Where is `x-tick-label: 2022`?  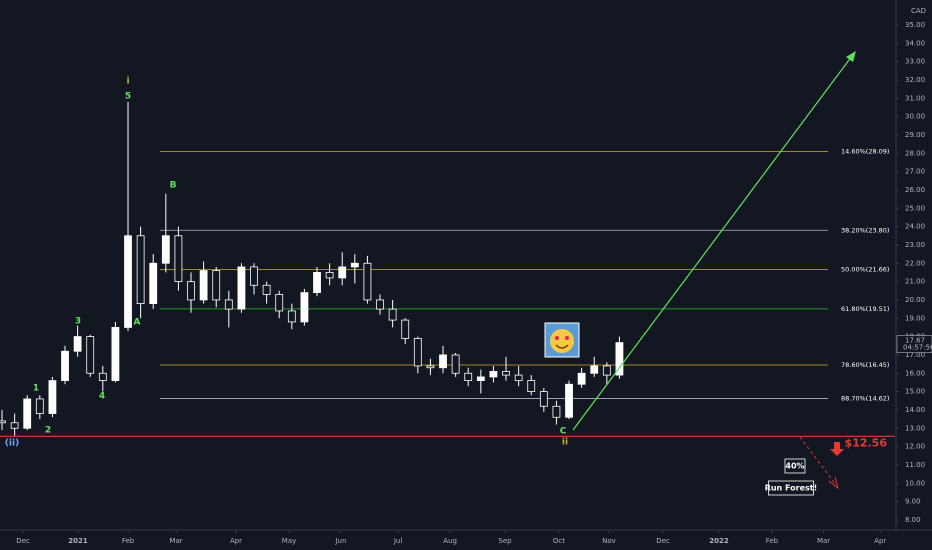 x-tick-label: 2022 is located at coordinates (719, 541).